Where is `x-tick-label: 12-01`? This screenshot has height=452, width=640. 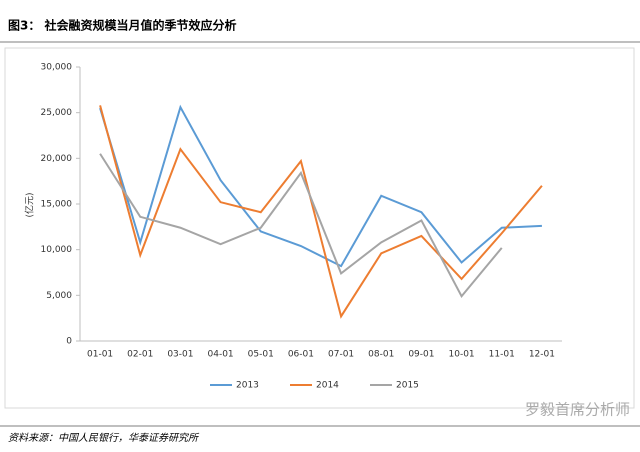
x-tick-label: 12-01 is located at coordinates (542, 355).